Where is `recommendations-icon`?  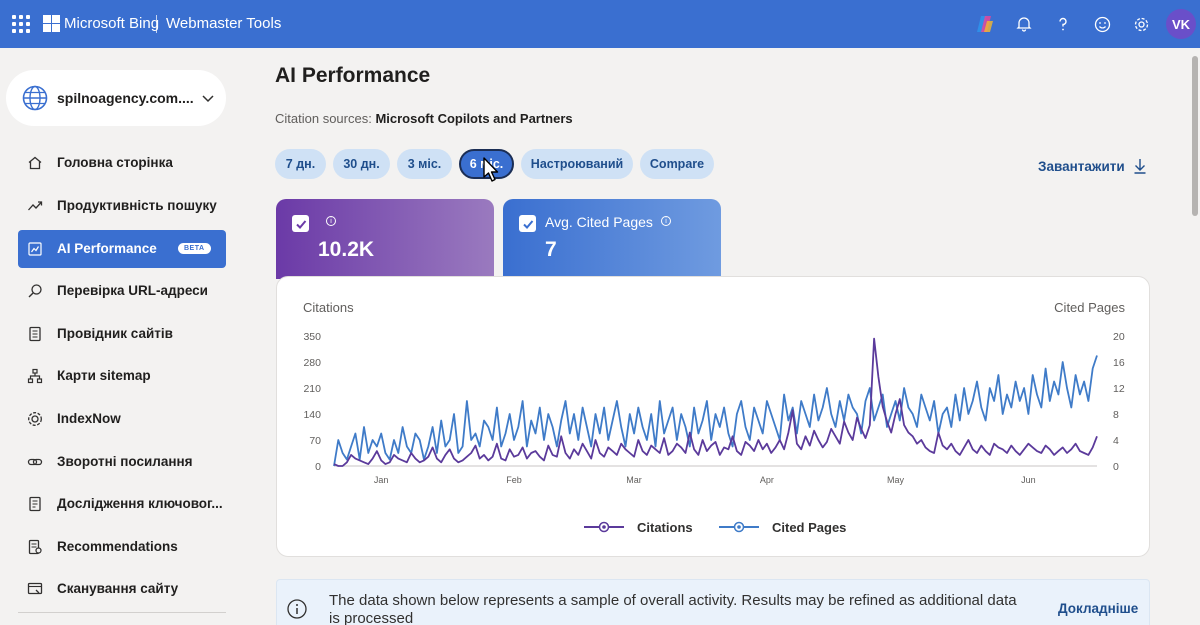 recommendations-icon is located at coordinates (35, 547).